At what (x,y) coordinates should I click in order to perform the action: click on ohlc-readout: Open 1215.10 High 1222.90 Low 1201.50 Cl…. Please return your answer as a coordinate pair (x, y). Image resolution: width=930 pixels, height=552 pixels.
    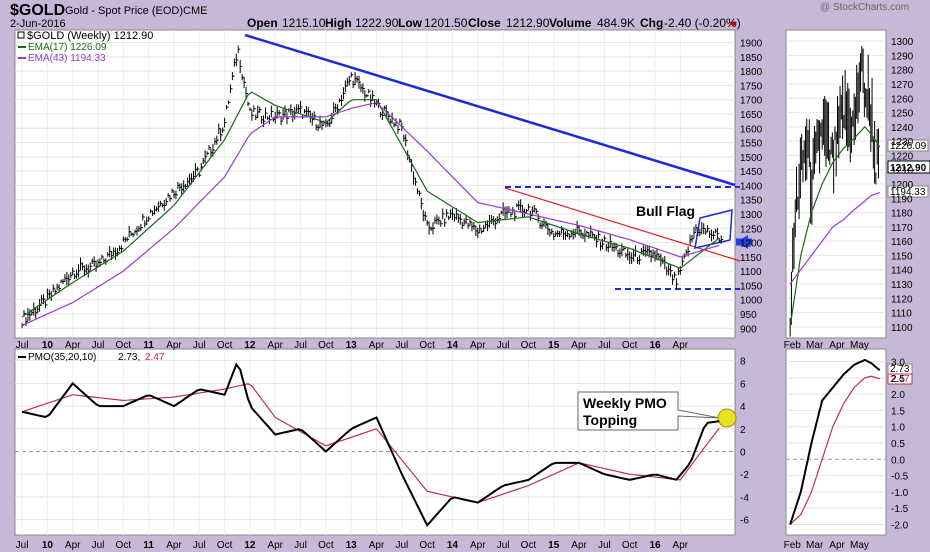
    Looking at the image, I should click on (494, 23).